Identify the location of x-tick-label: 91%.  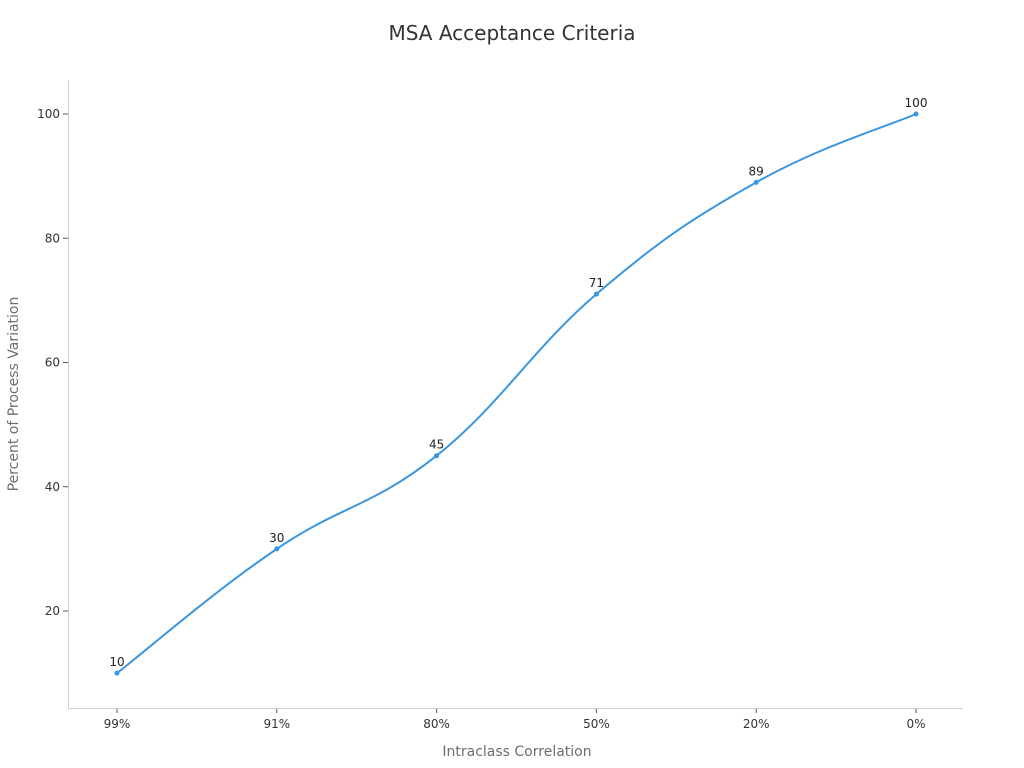
(276, 724).